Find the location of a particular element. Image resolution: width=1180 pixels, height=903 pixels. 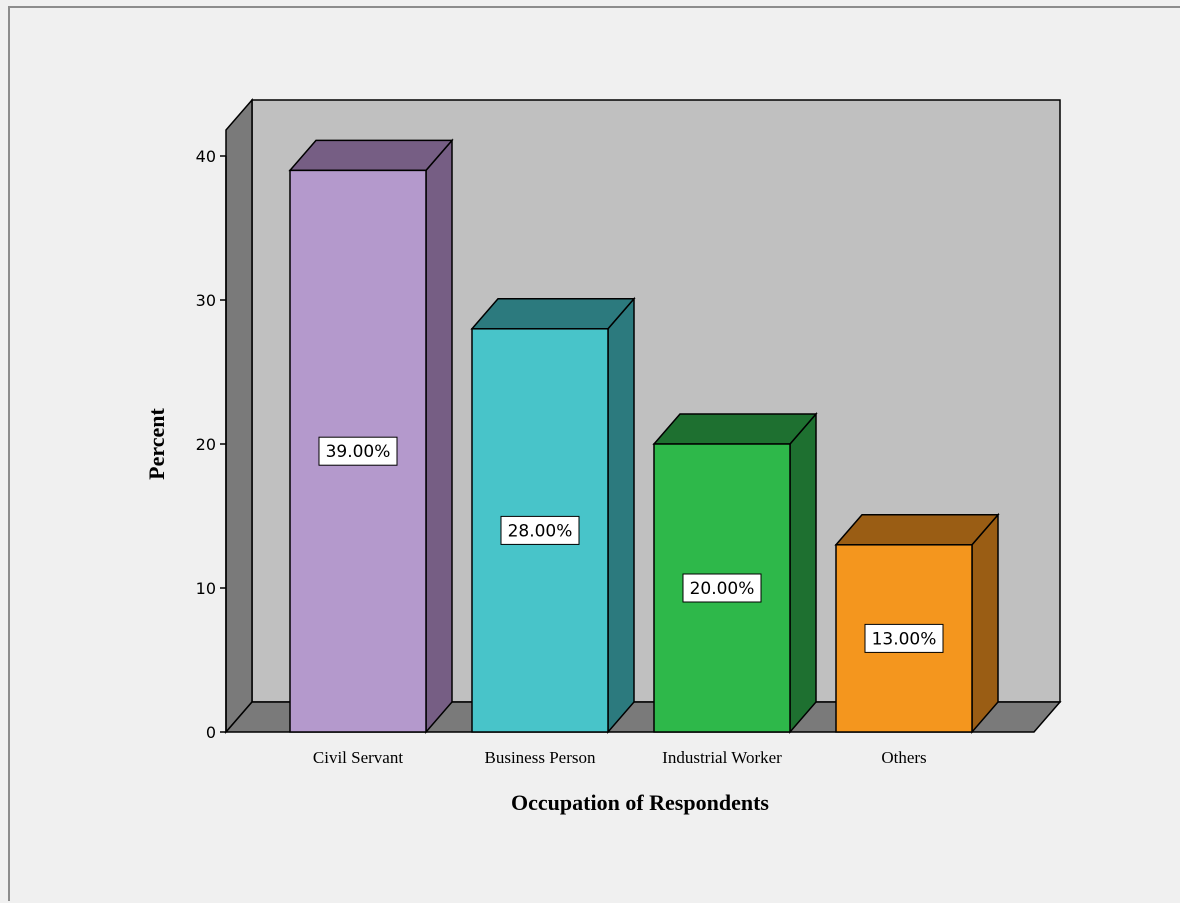

y-tick-label: 10 is located at coordinates (206, 588).